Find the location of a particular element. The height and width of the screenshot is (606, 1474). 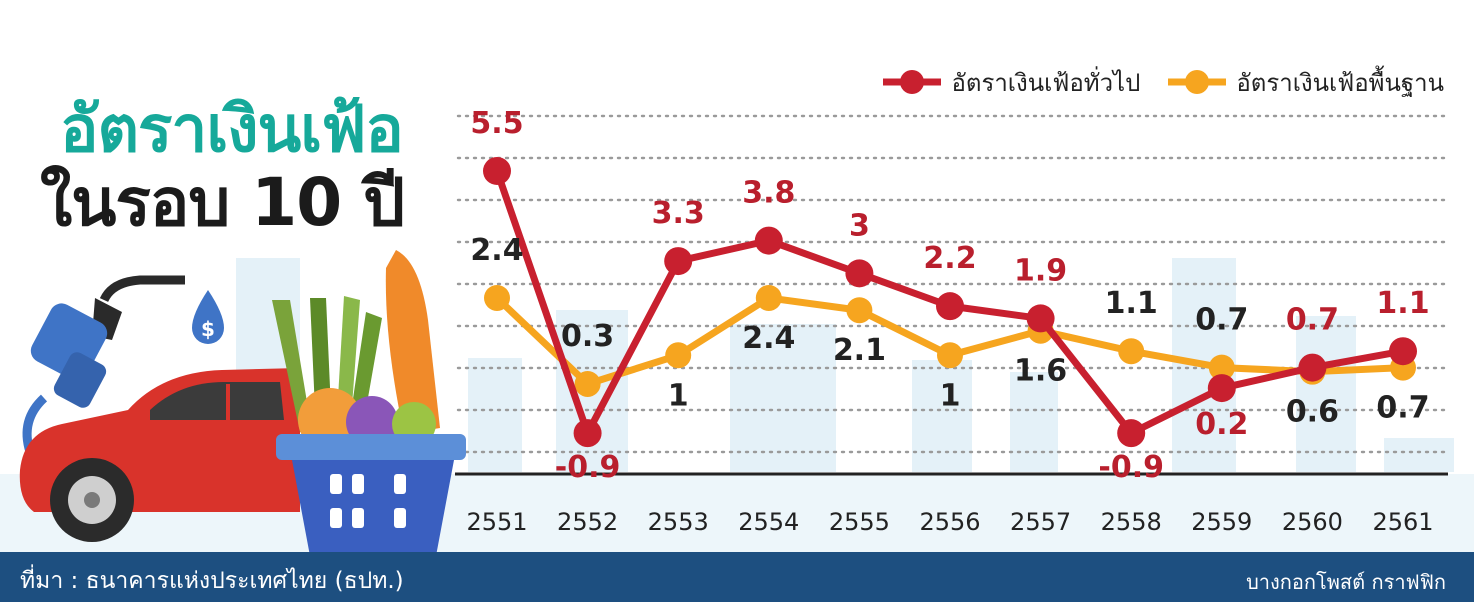

legend-swatch-headline is located at coordinates (912, 82).